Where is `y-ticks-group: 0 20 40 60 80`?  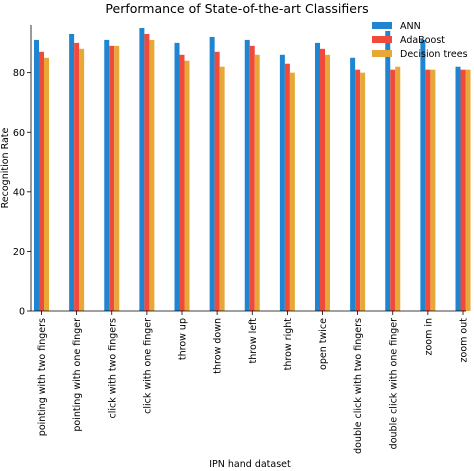 y-ticks-group: 0 20 40 60 80 is located at coordinates (22, 193).